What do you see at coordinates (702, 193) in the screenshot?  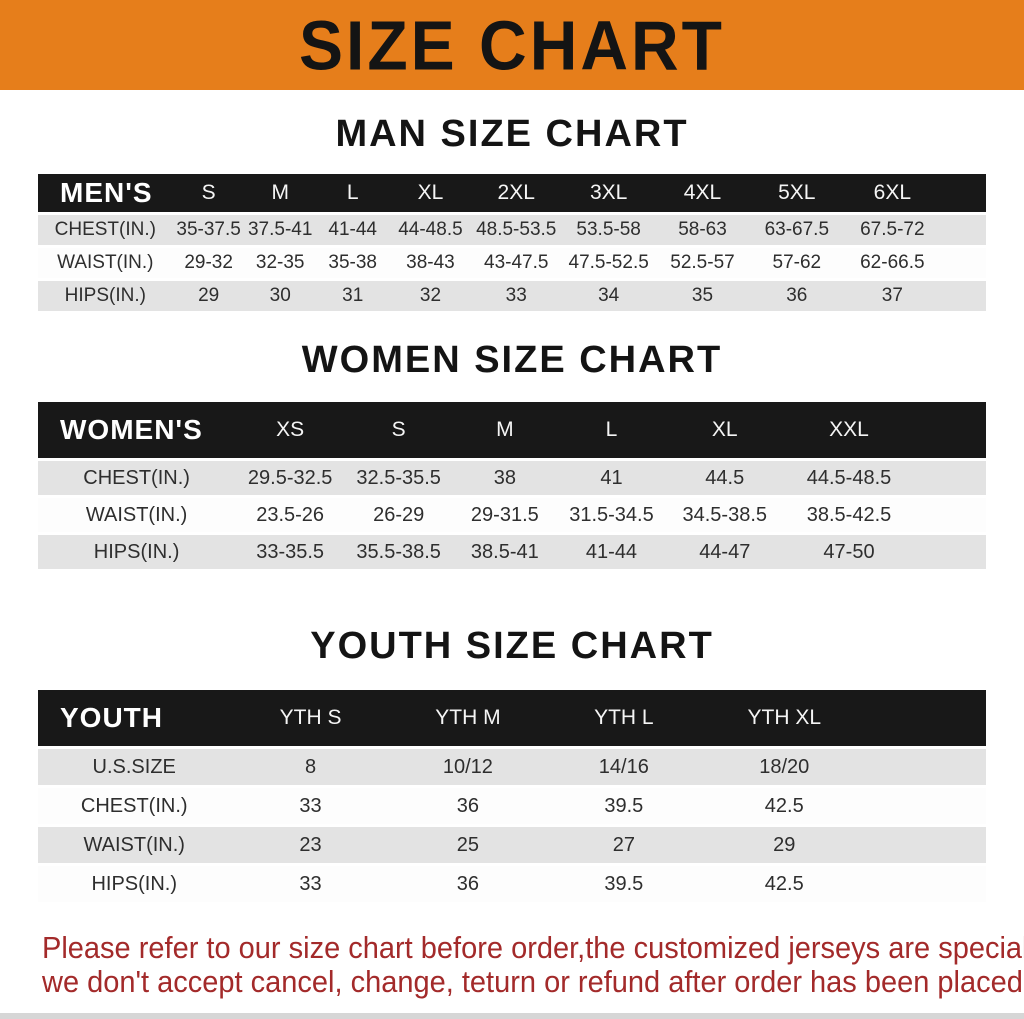 I see `men-col-4xl: 4XL` at bounding box center [702, 193].